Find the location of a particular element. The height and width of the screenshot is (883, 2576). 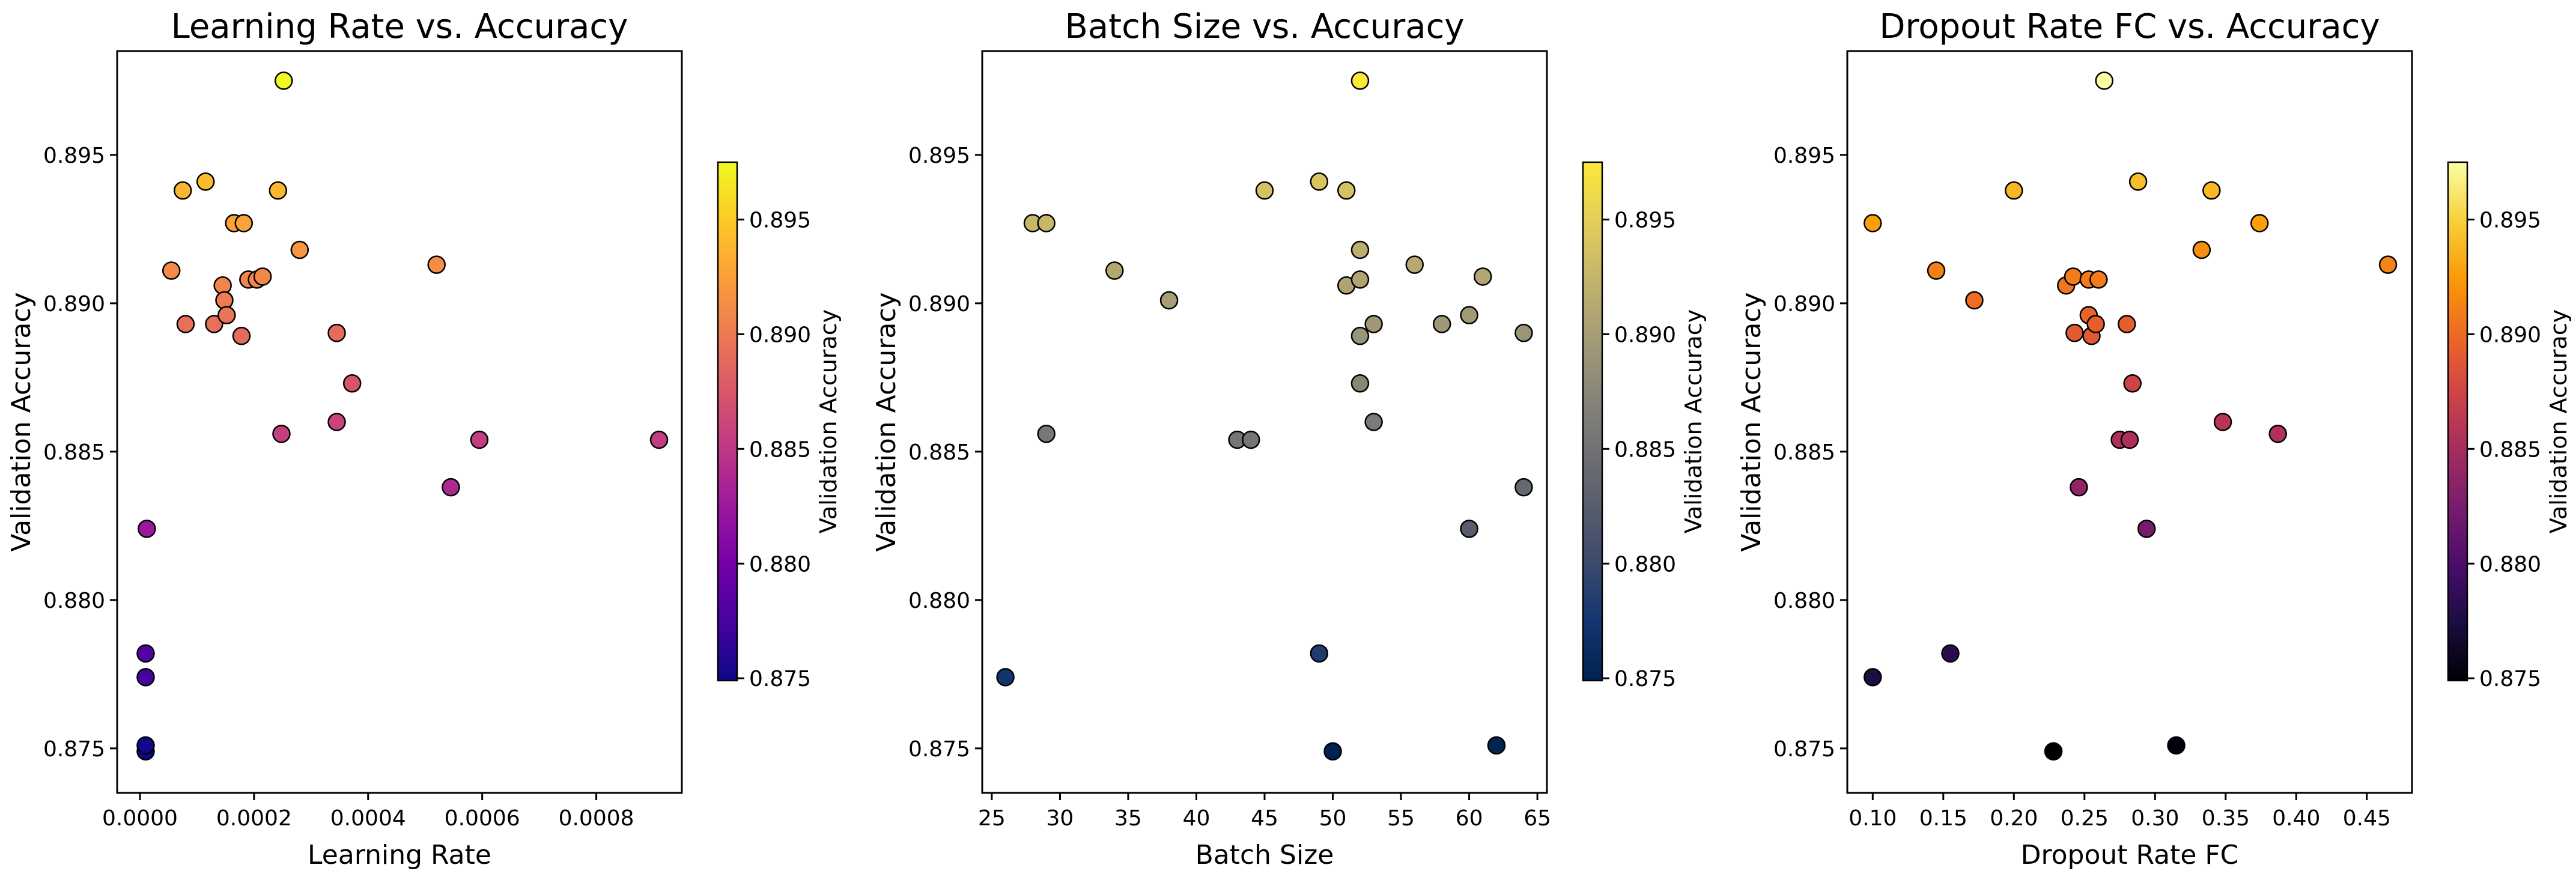

x-tick-label: 0.0000 is located at coordinates (140, 818).